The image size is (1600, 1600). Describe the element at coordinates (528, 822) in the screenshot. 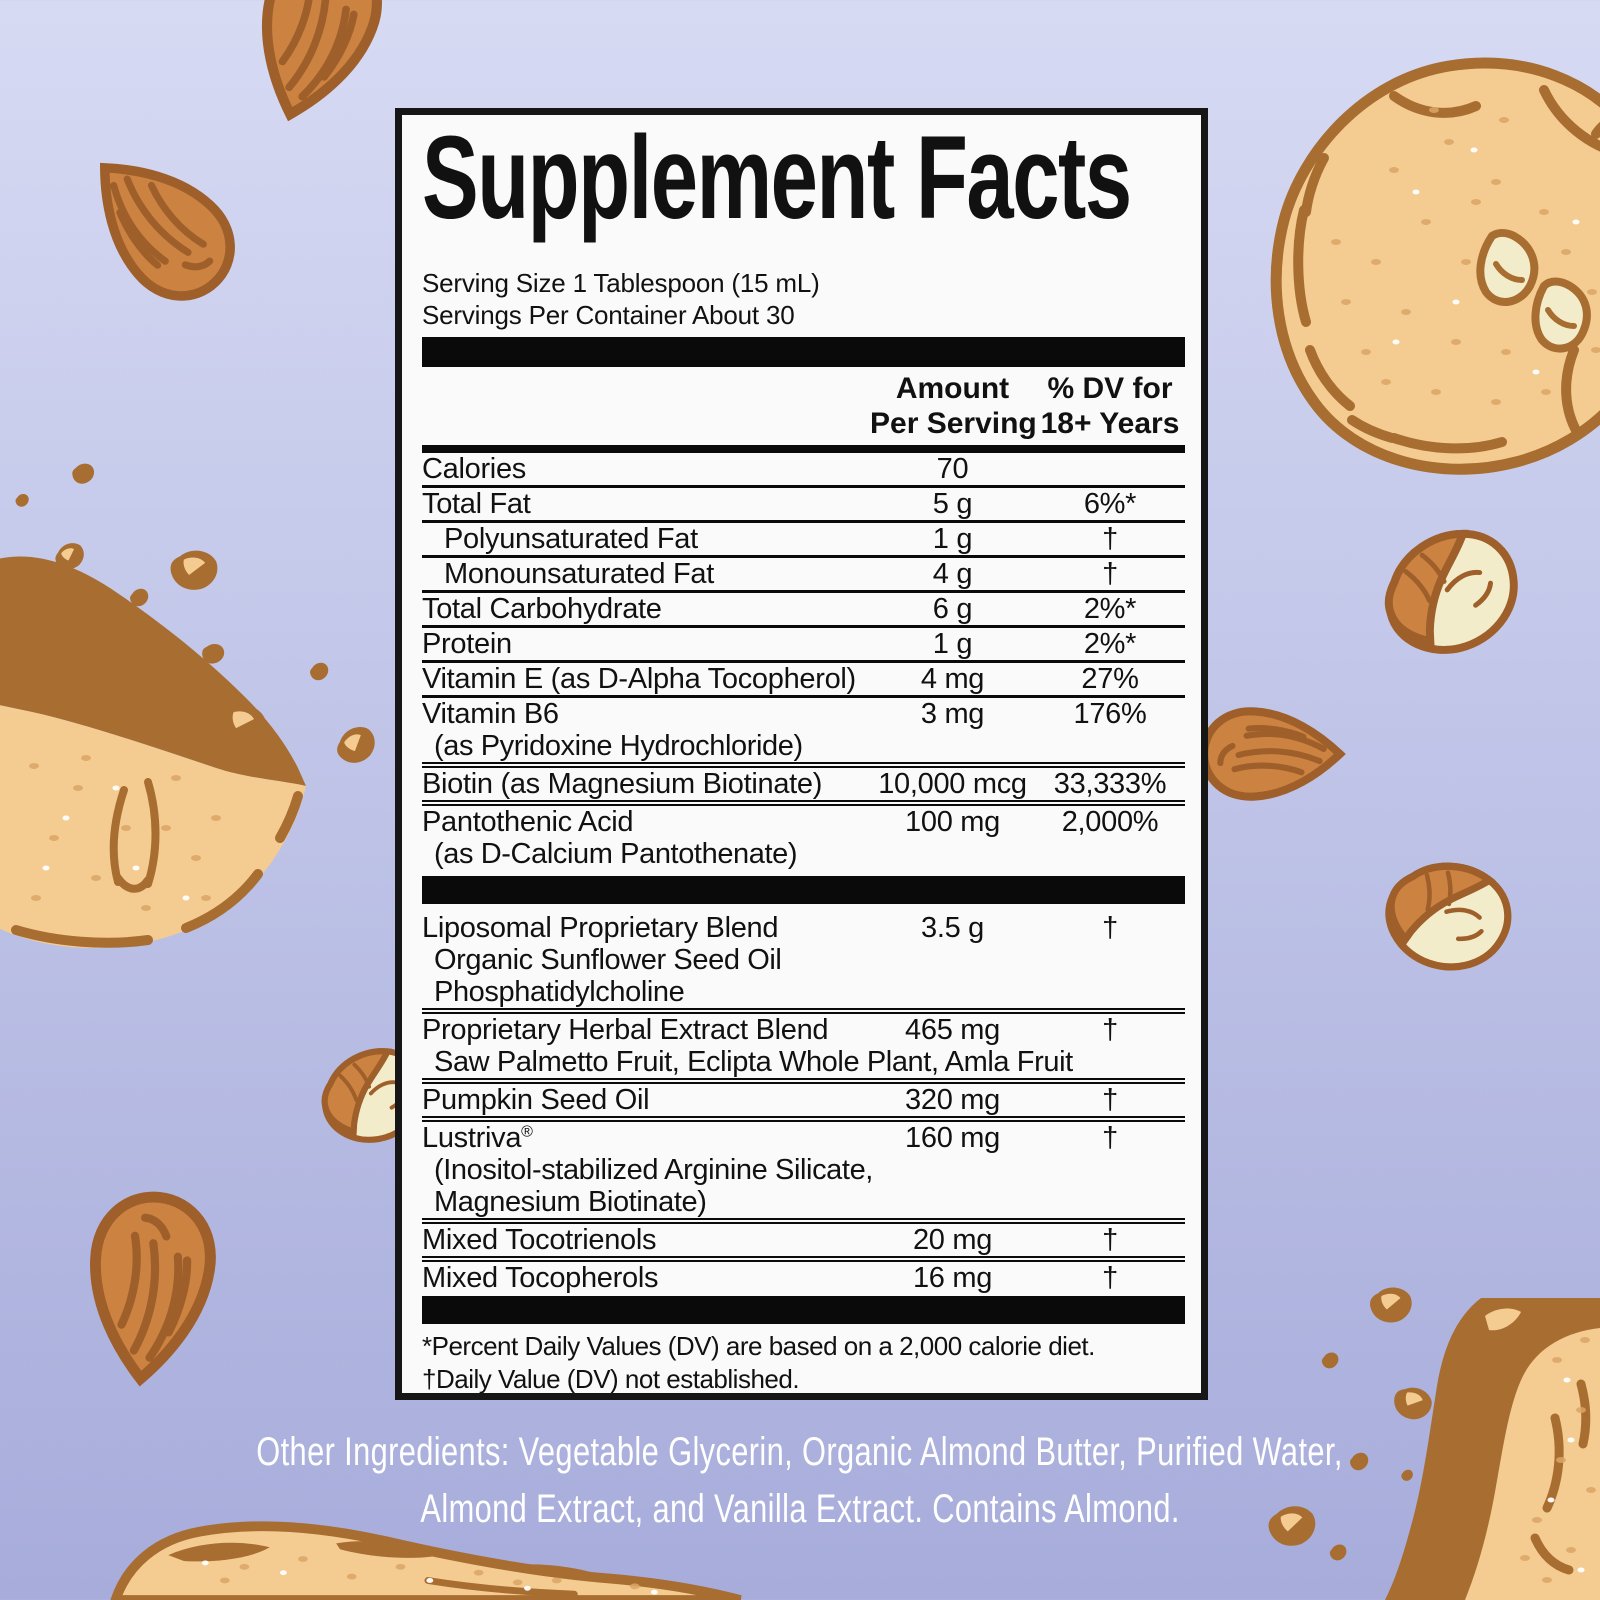

I see `row-label: Pantothenic Acid` at that location.